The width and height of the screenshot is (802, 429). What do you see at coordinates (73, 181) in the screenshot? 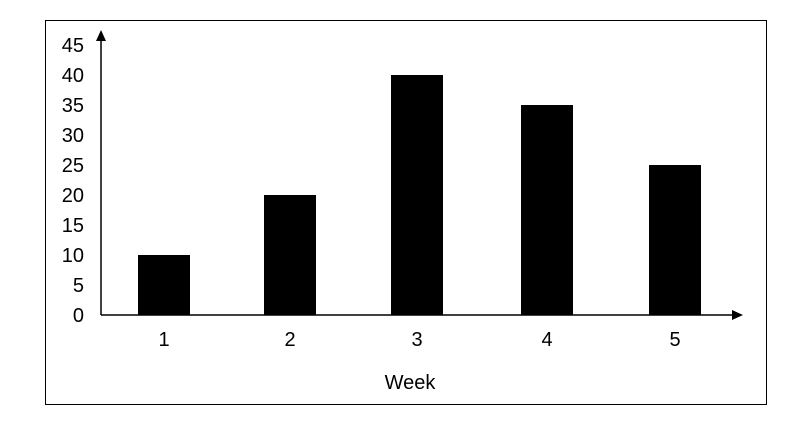
I see `y-tick-labels: 0 5 10 15 20 25 30 35 40 45` at bounding box center [73, 181].